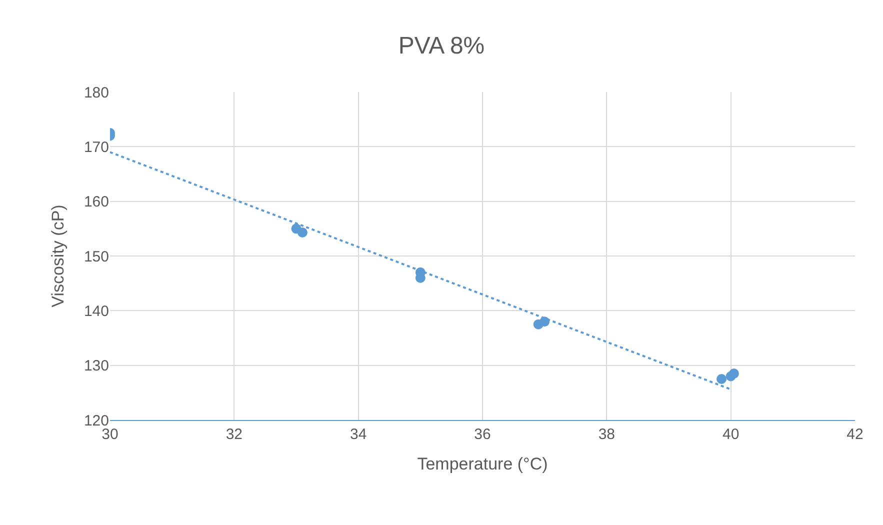 The height and width of the screenshot is (525, 883). What do you see at coordinates (482, 434) in the screenshot?
I see `x-tick-label: 36` at bounding box center [482, 434].